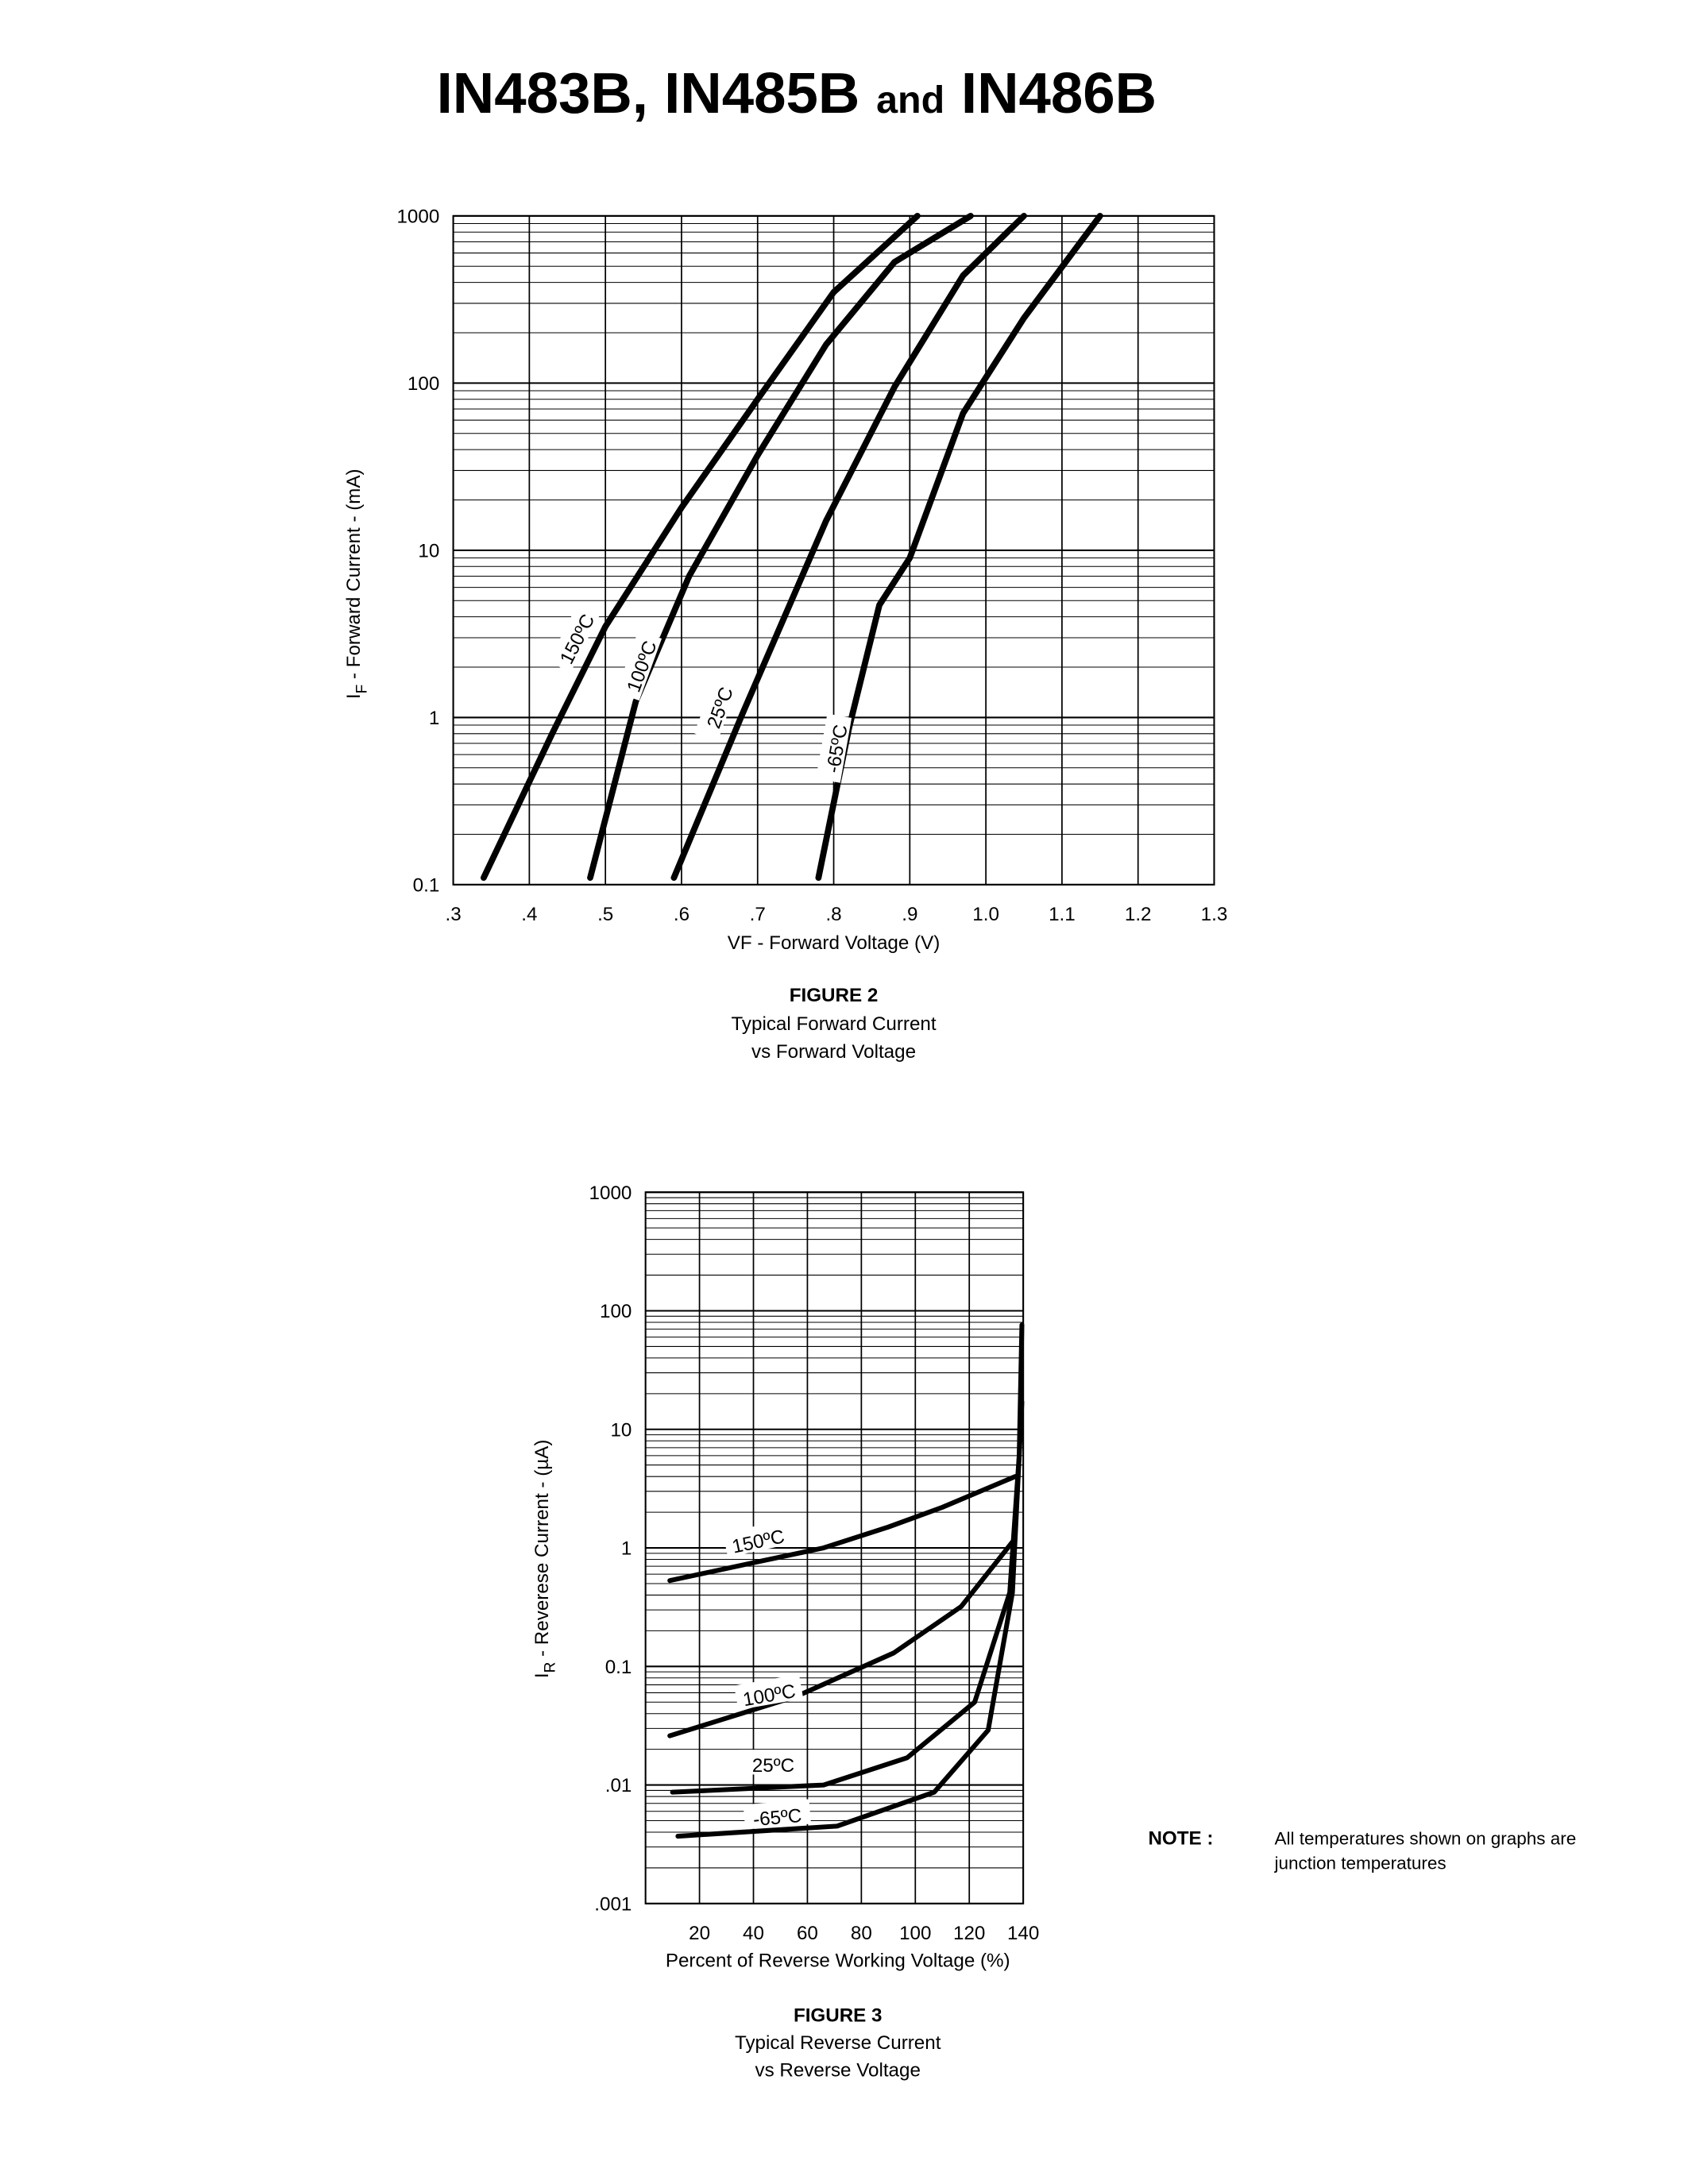 The image size is (1688, 2184). Describe the element at coordinates (354, 576) in the screenshot. I see `y-axis-text: - Forward Current - (mA)` at that location.